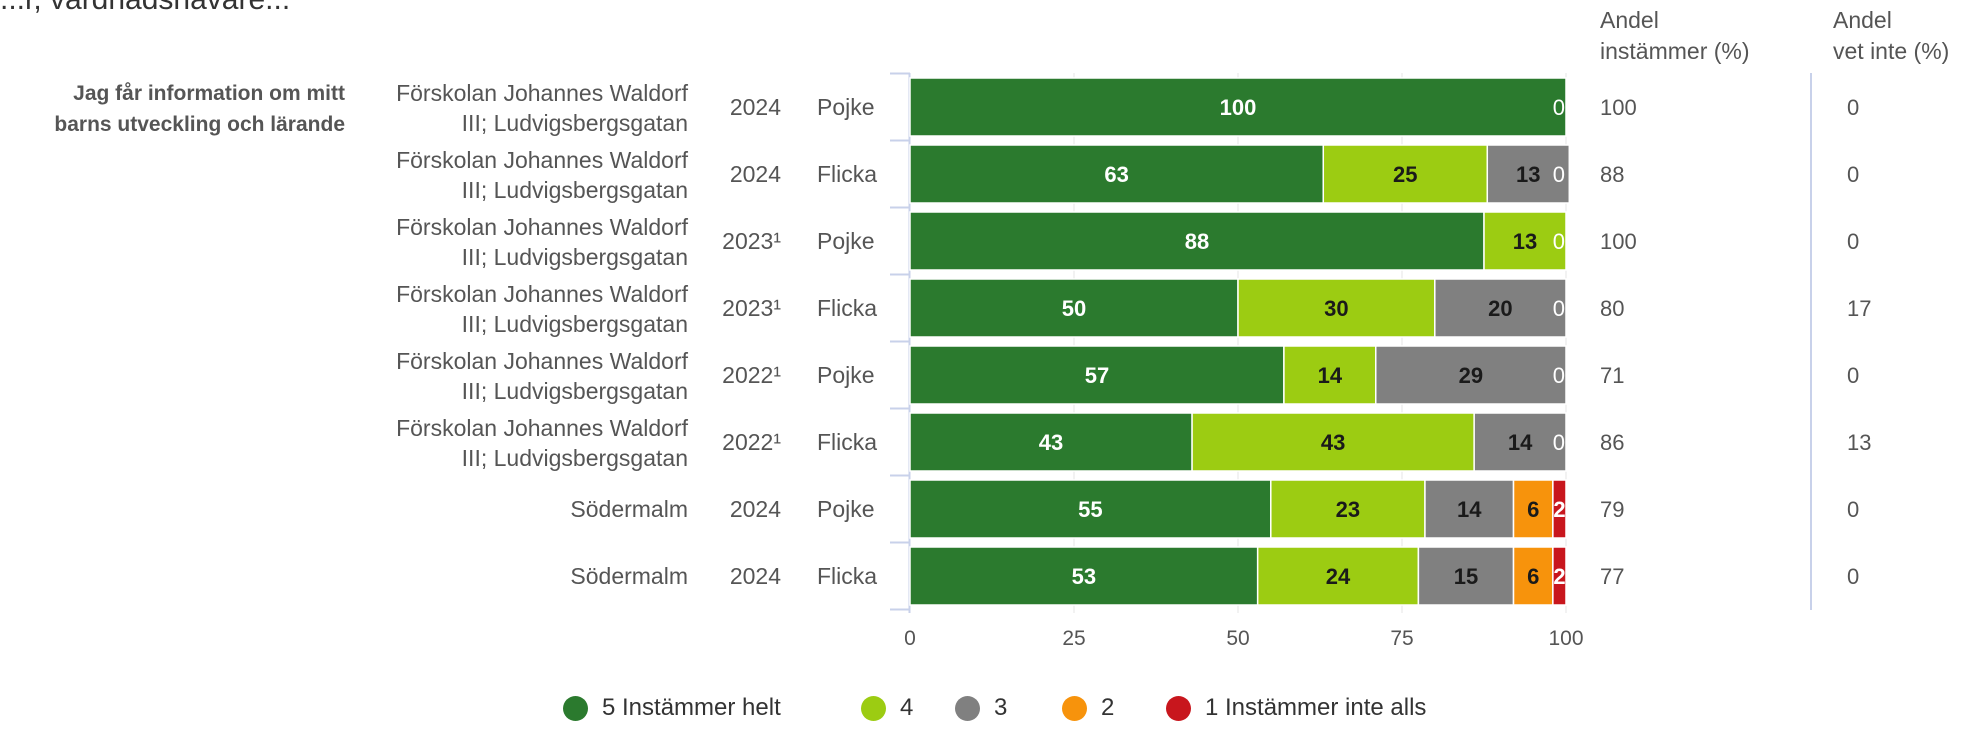 Image resolution: width=1973 pixels, height=729 pixels. What do you see at coordinates (1862, 20) in the screenshot?
I see `header-andel-vet-inte-line-1: Andel` at bounding box center [1862, 20].